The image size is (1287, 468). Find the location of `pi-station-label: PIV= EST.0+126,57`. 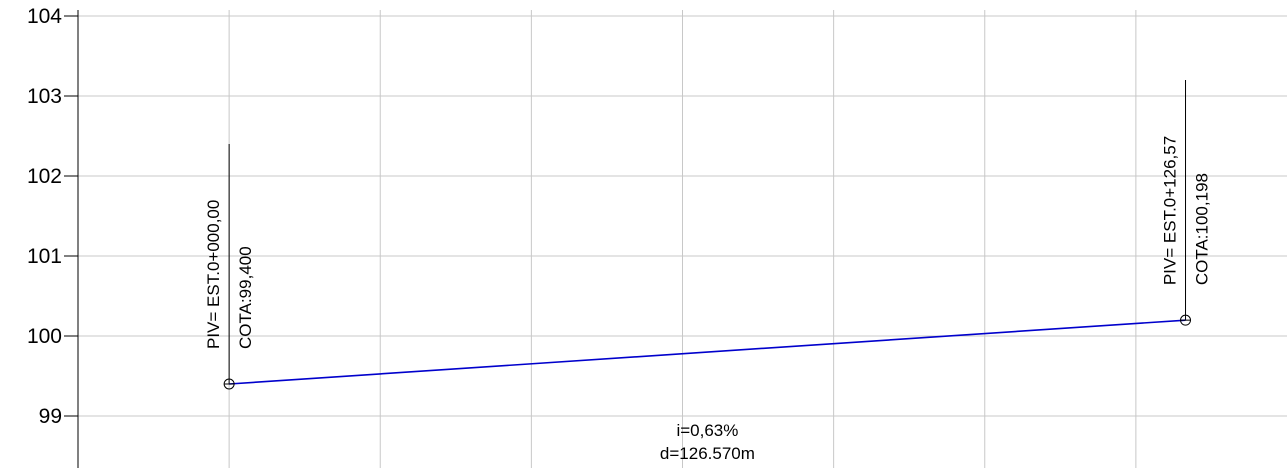

pi-station-label: PIV= EST.0+126,57 is located at coordinates (1170, 210).